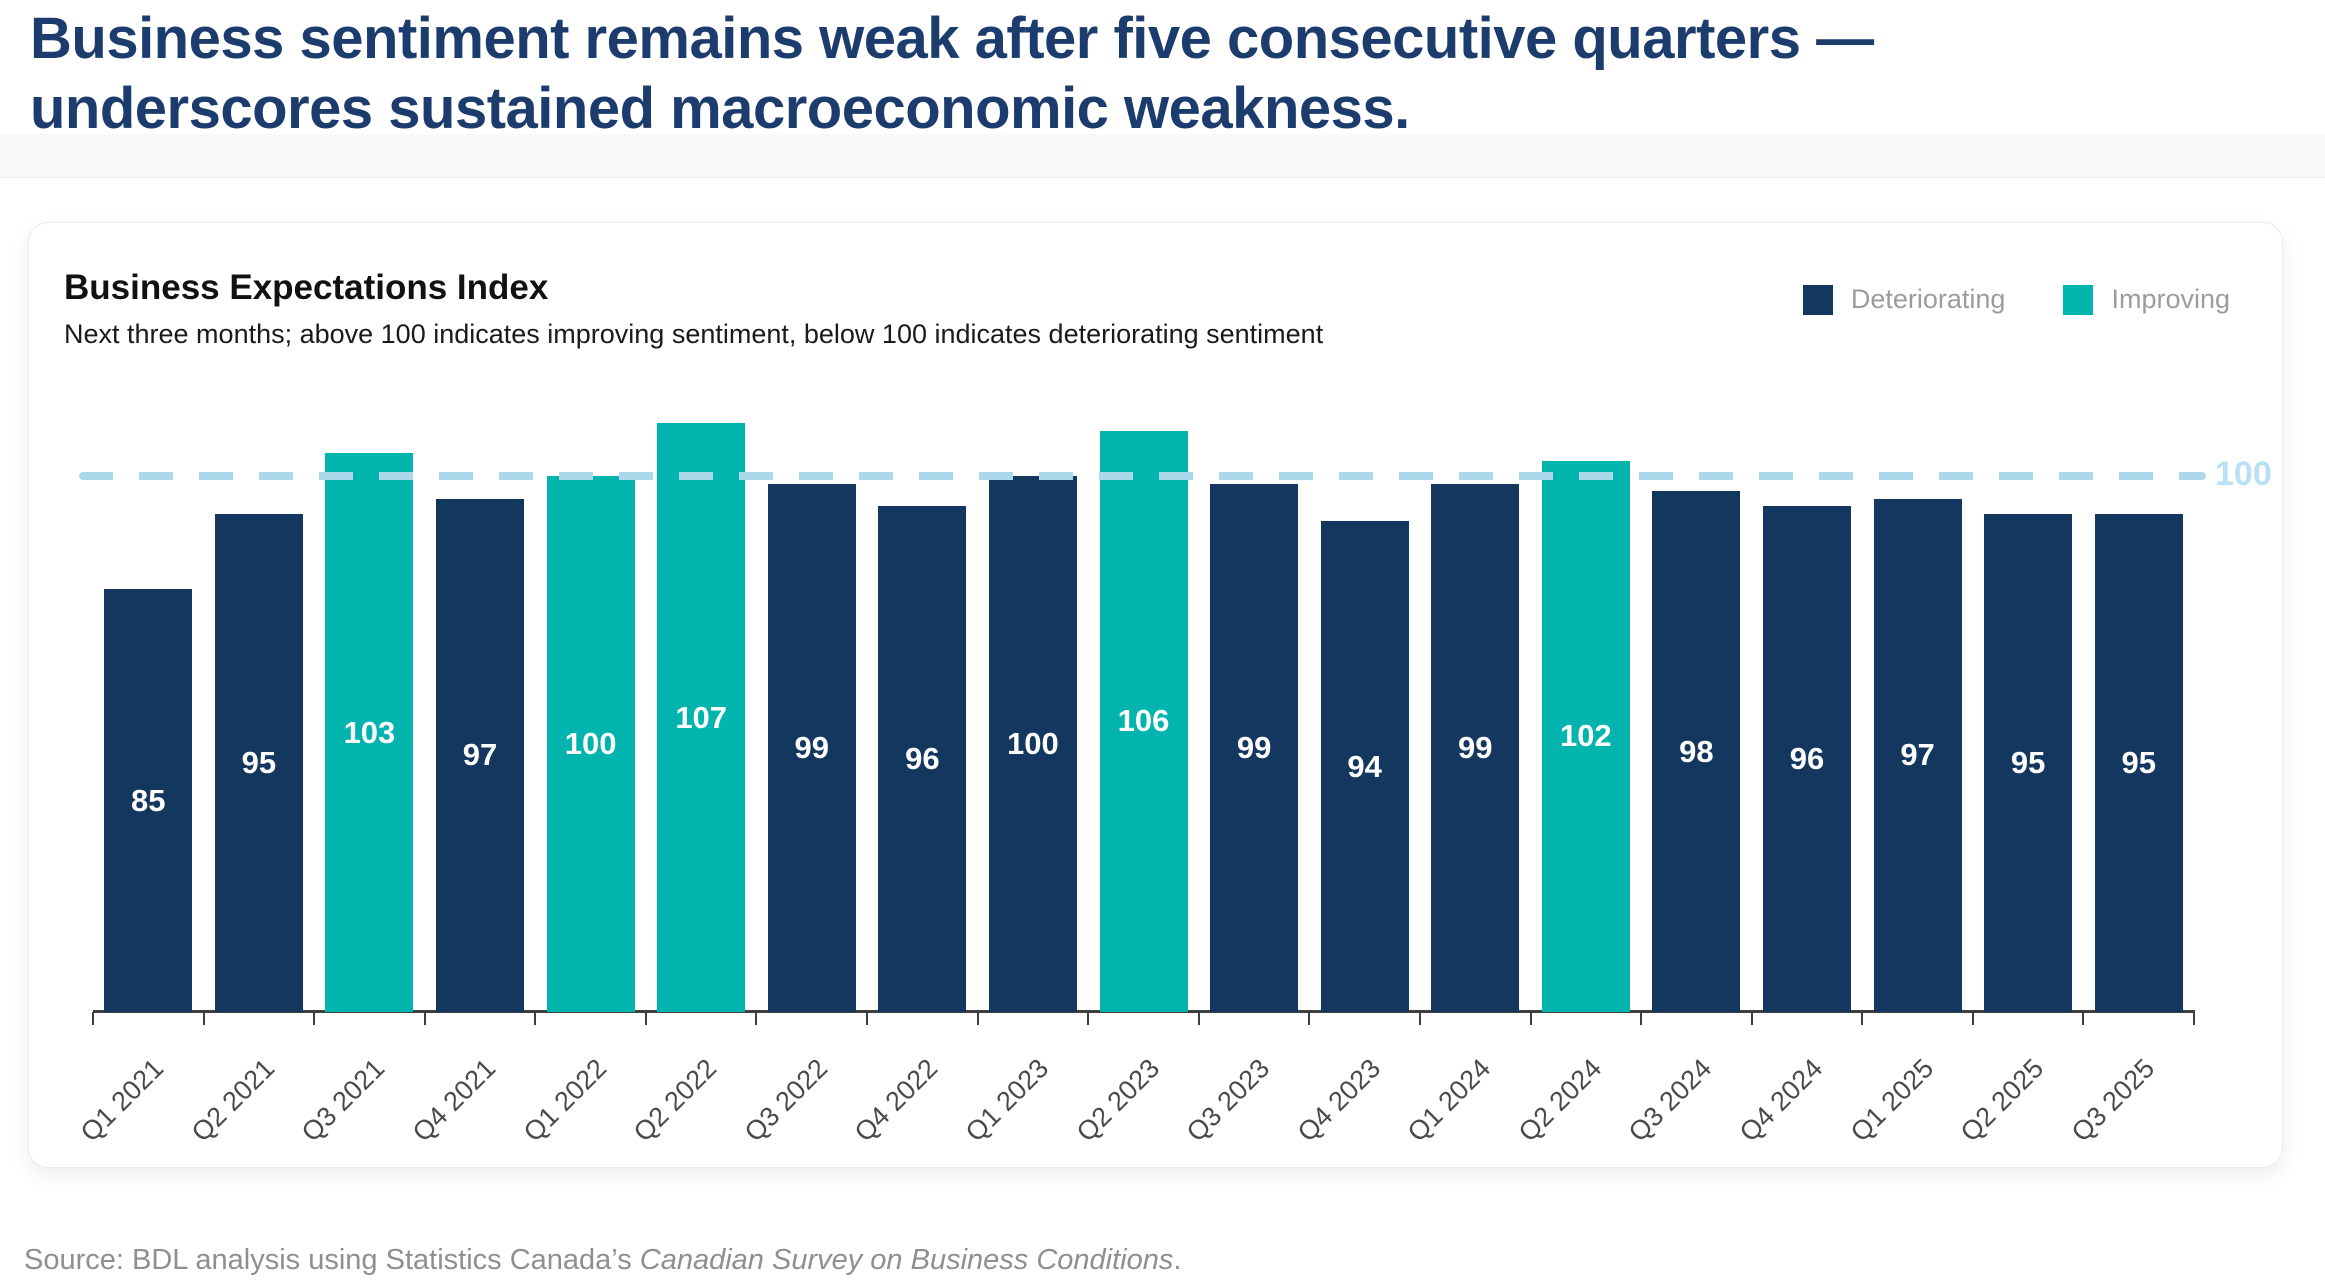 Image resolution: width=2325 pixels, height=1282 pixels. What do you see at coordinates (785, 1100) in the screenshot?
I see `x-axis-label: Q3 2022` at bounding box center [785, 1100].